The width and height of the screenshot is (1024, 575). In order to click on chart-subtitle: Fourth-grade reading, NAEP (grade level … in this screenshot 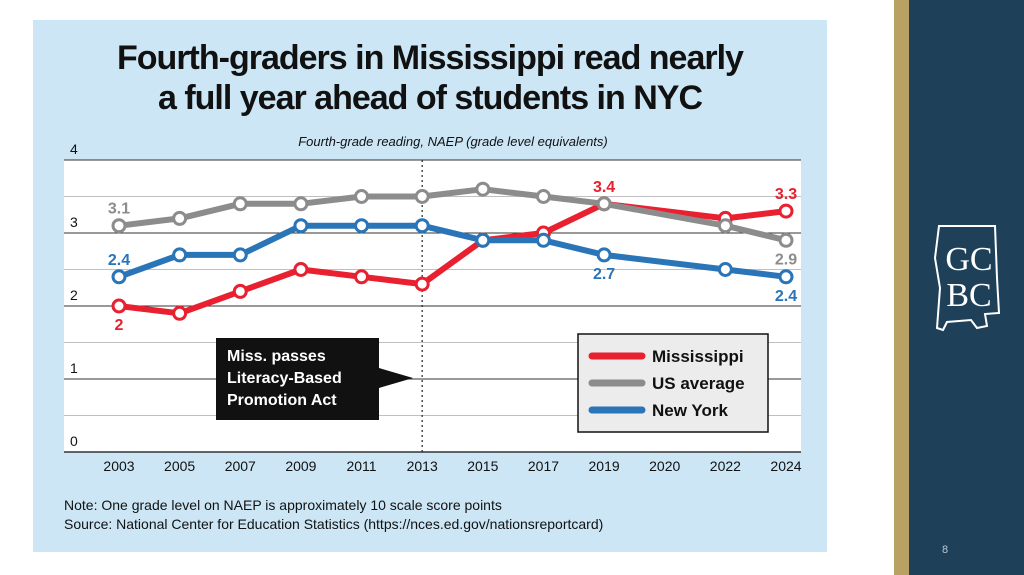, I will do `click(453, 141)`.